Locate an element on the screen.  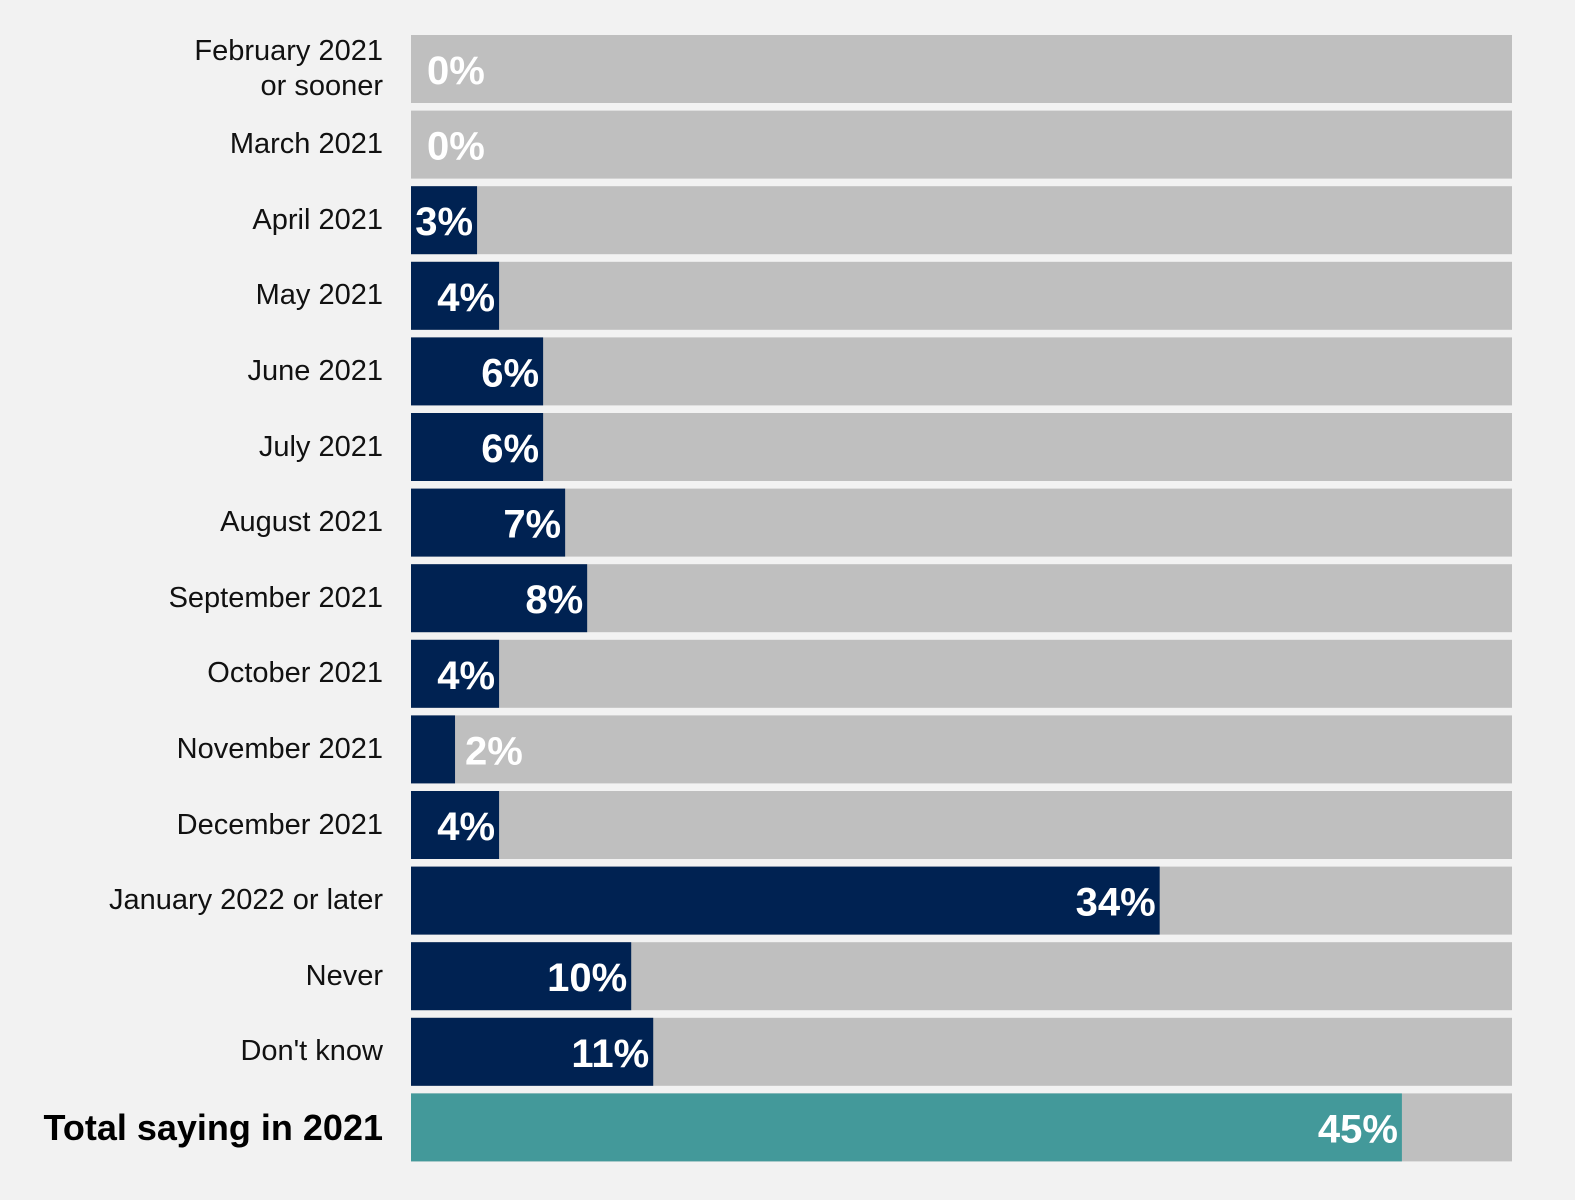
value-label: 2% is located at coordinates (494, 751).